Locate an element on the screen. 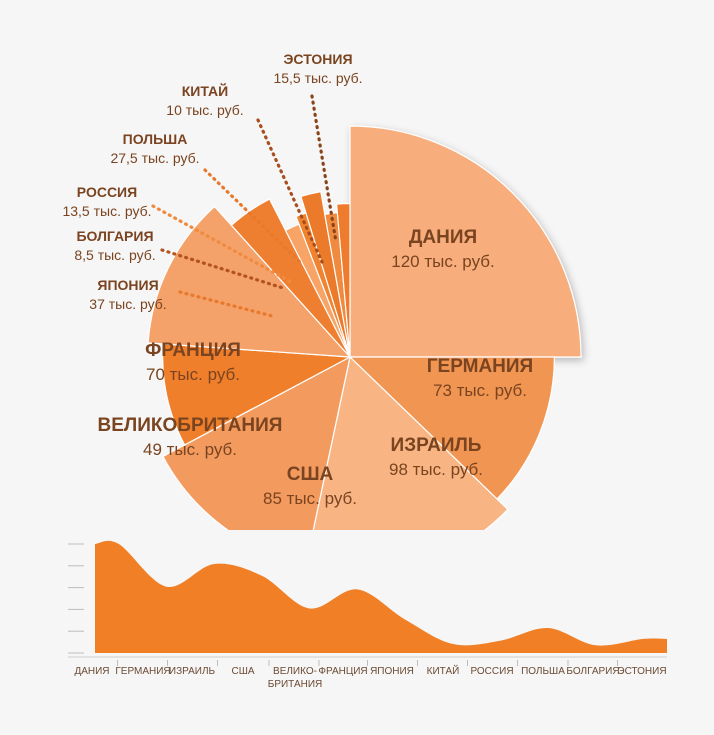 The width and height of the screenshot is (714, 735). slice-name-label: ЯПОНИЯ is located at coordinates (127, 285).